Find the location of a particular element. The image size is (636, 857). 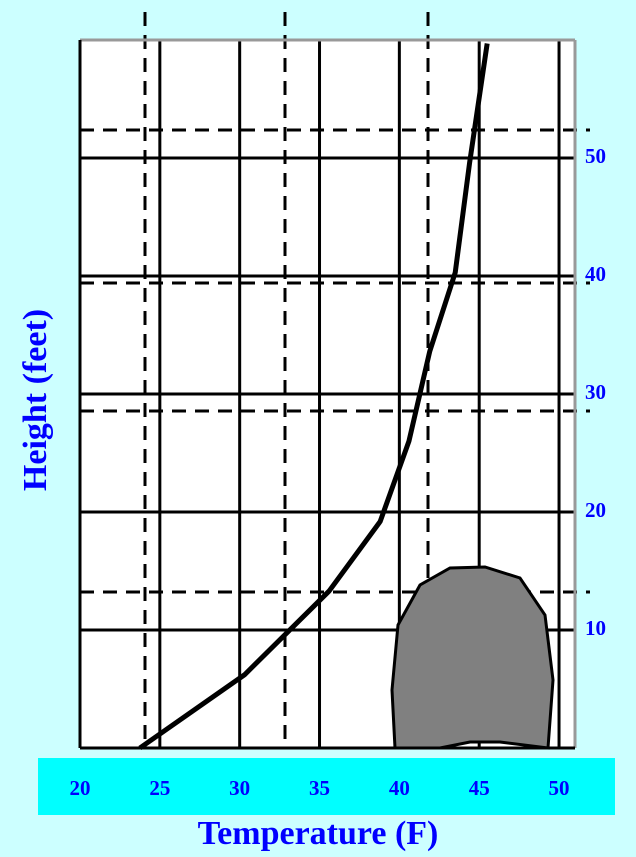

x-axis-title: Temperature (F) is located at coordinates (318, 833).